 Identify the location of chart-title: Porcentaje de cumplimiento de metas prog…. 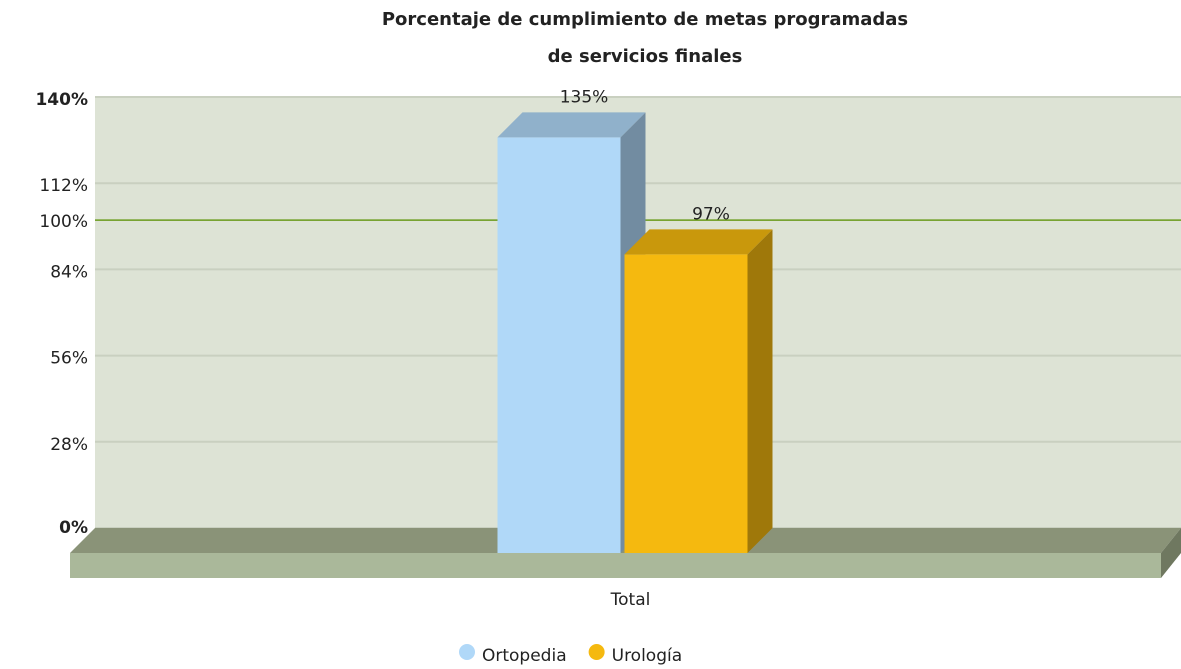
(645, 19).